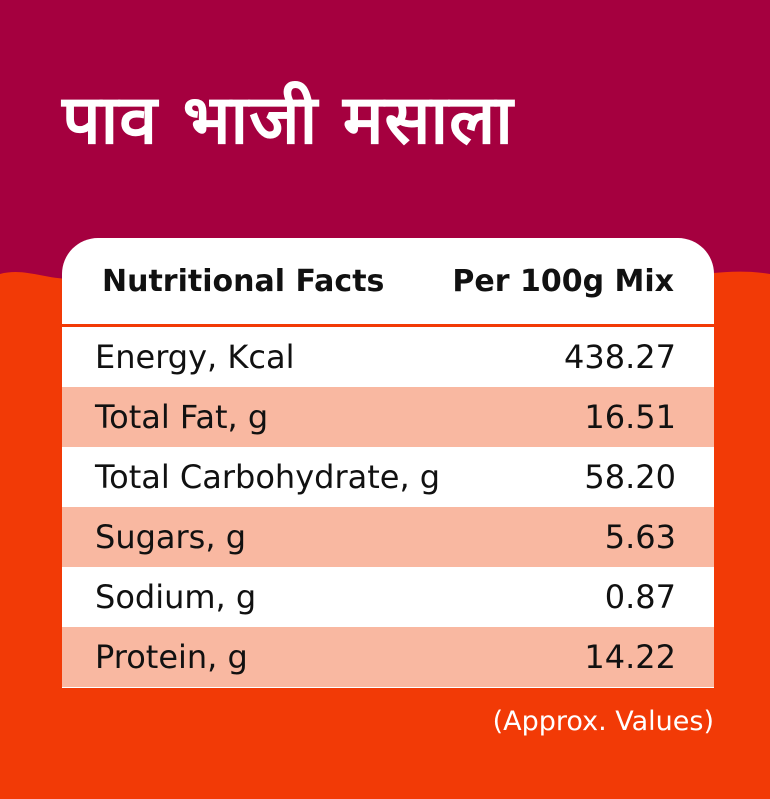  What do you see at coordinates (640, 537) in the screenshot?
I see `row-value: 5.63` at bounding box center [640, 537].